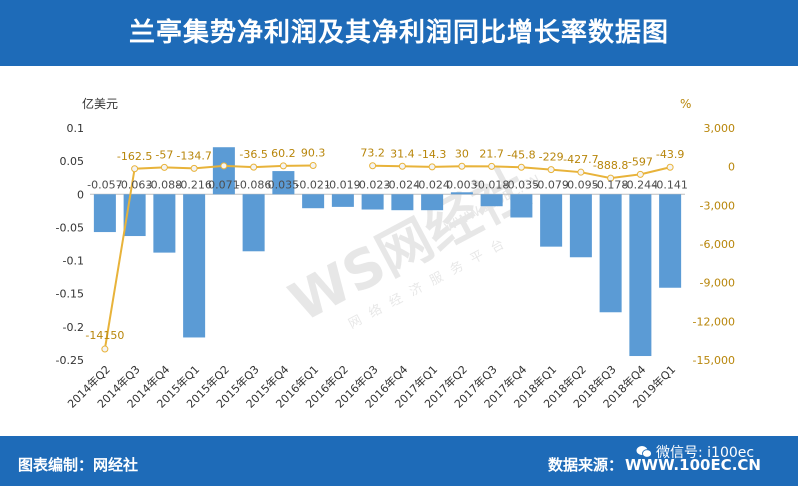 The image size is (798, 486). I want to click on bar-value-label: -0.063, so click(134, 184).